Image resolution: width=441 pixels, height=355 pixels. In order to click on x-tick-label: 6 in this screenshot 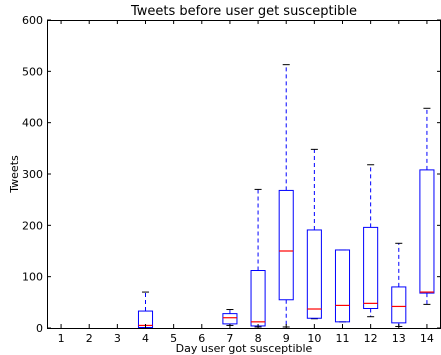, I will do `click(201, 338)`.